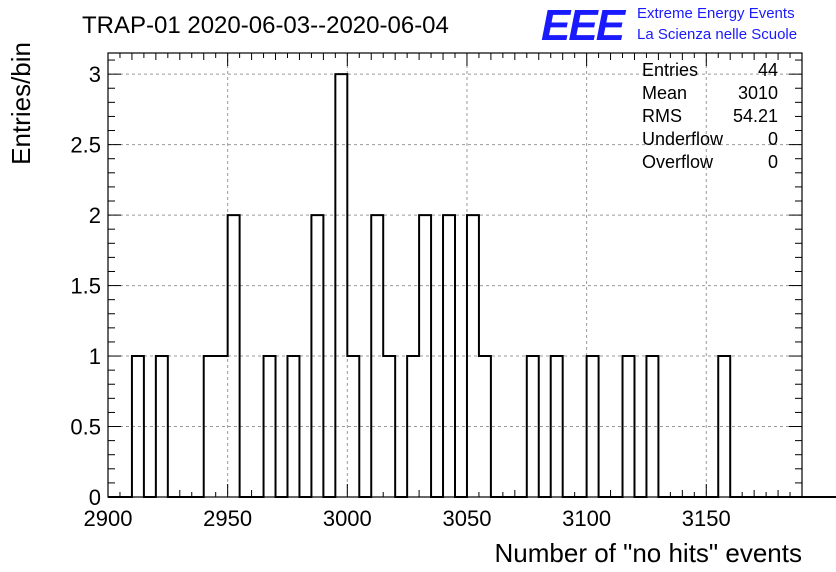 This screenshot has height=572, width=836. I want to click on y-tick-label: 3, so click(95, 74).